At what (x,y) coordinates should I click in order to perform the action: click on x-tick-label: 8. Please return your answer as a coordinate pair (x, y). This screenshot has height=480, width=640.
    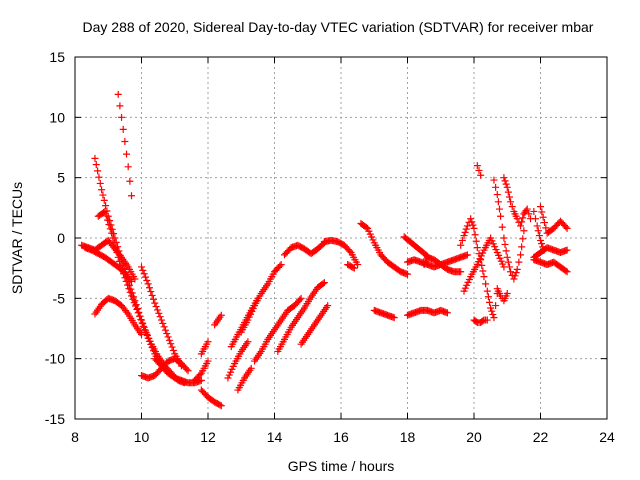
    Looking at the image, I should click on (75, 437).